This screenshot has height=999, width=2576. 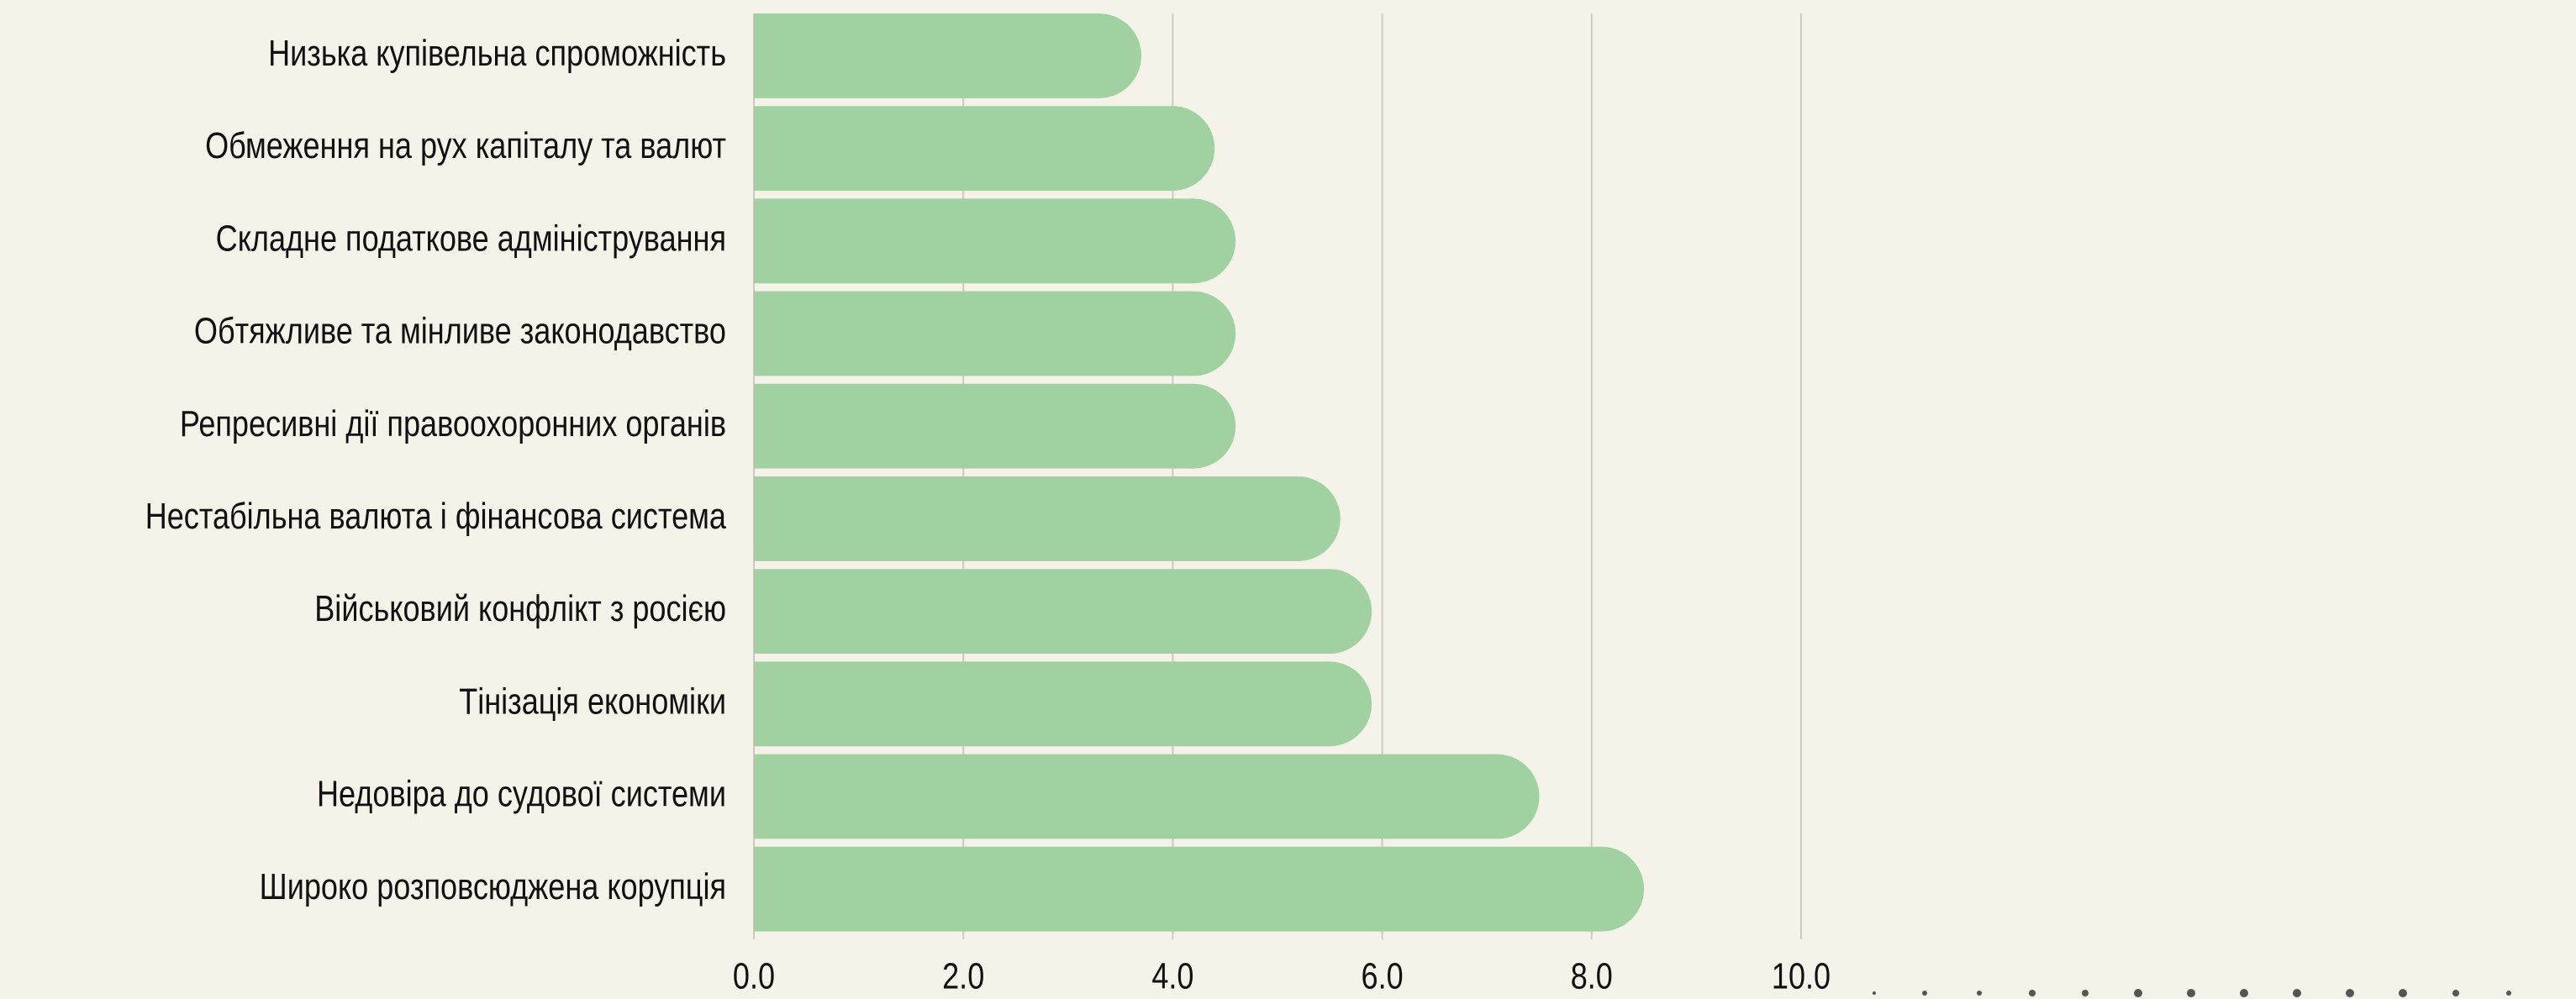 What do you see at coordinates (754, 975) in the screenshot?
I see `x-tick-label: 0.0` at bounding box center [754, 975].